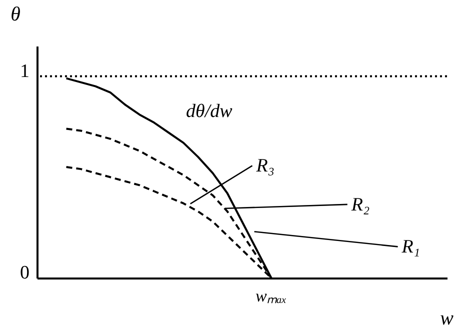 The width and height of the screenshot is (474, 332). Describe the element at coordinates (15, 15) in the screenshot. I see `y-axis-title: θ` at that location.